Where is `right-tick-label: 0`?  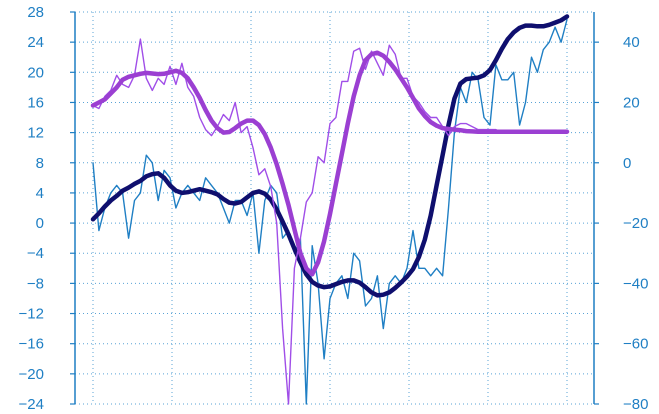 right-tick-label: 0 is located at coordinates (627, 163).